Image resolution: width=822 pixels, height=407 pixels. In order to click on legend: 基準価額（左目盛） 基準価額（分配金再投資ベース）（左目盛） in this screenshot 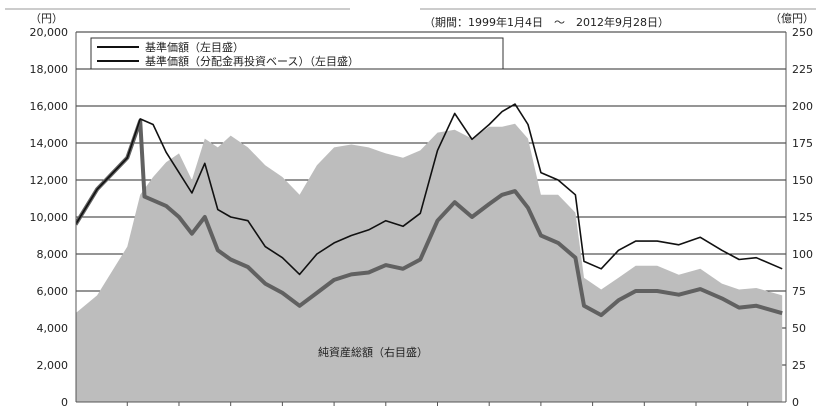, I will do `click(297, 53)`.